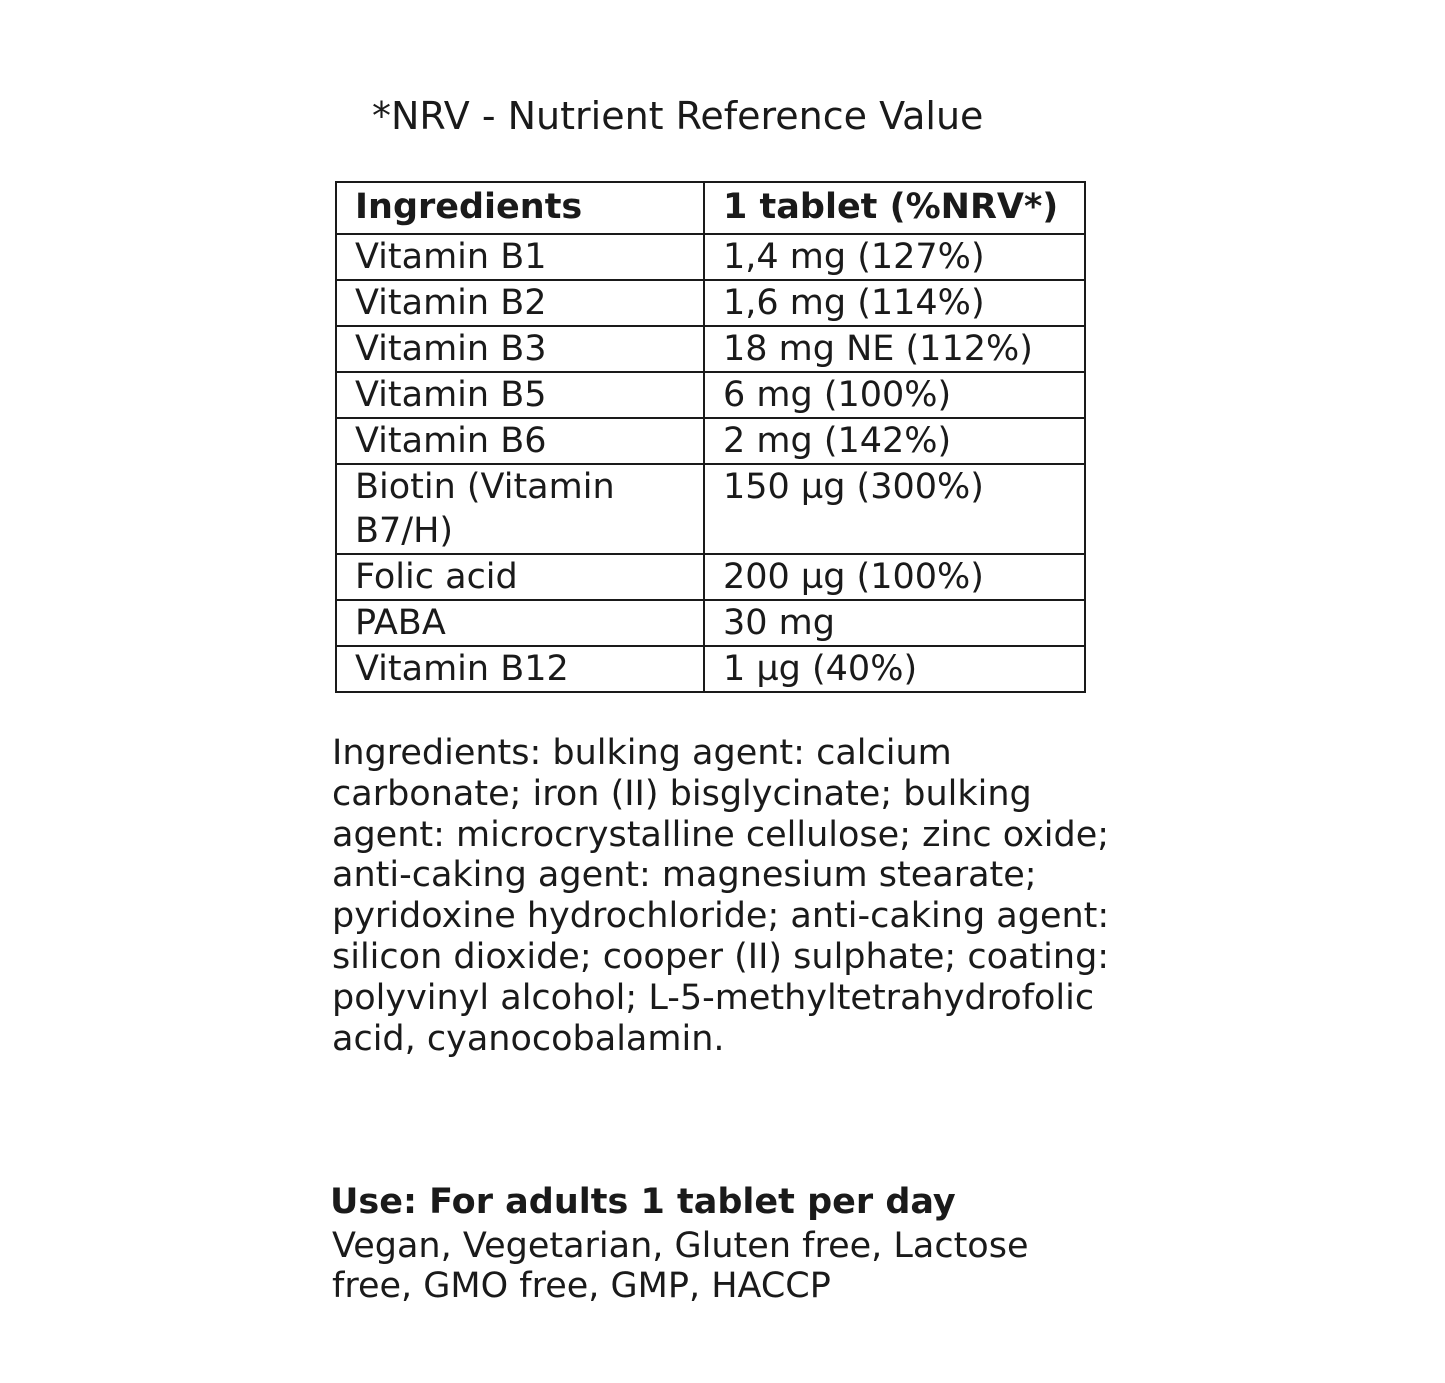 The width and height of the screenshot is (1445, 1383). Describe the element at coordinates (520, 509) in the screenshot. I see `ingredient-cell: Biotin (Vitamin B7/H)` at that location.